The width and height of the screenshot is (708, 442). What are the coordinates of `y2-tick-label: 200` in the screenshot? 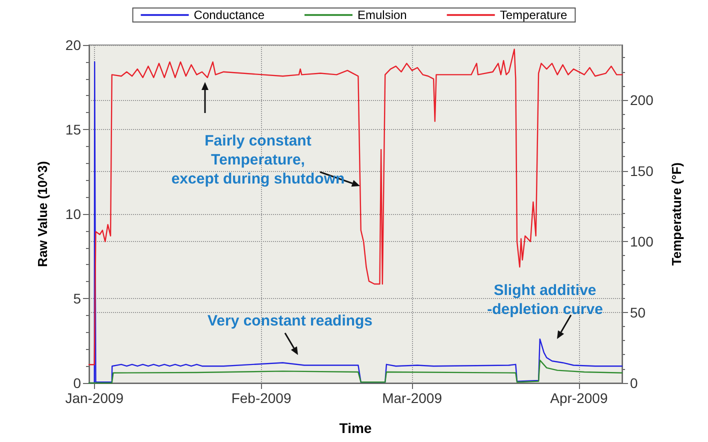 It's located at (642, 100).